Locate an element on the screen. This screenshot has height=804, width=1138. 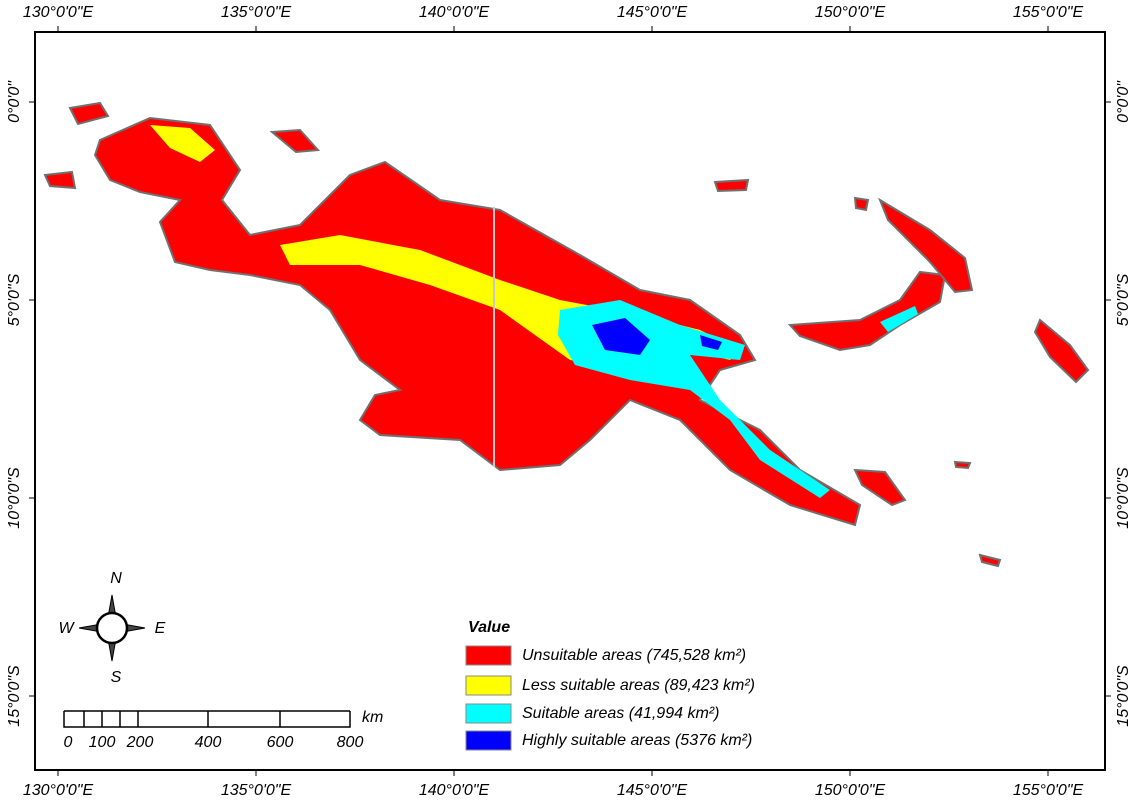
scale-unit: km is located at coordinates (372, 717).